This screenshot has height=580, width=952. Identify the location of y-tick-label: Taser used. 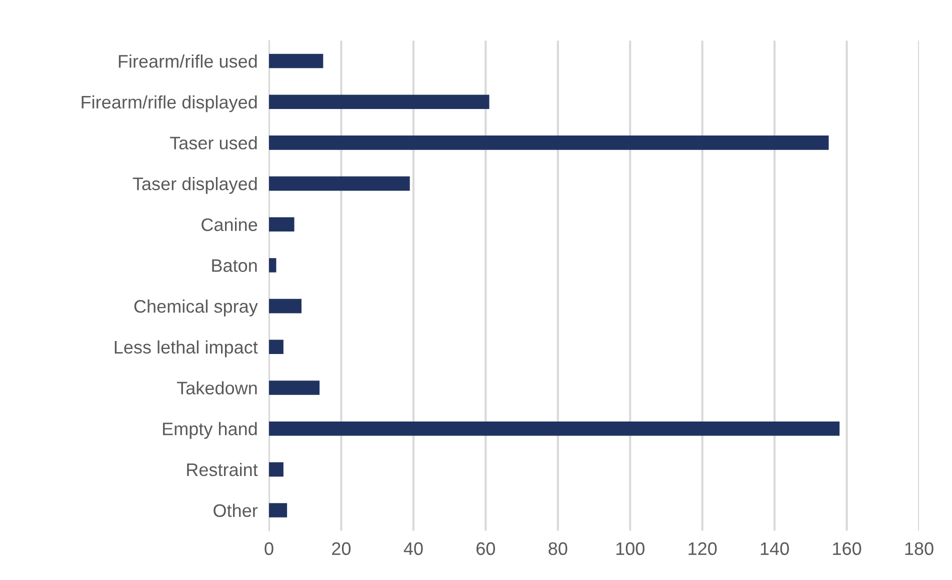
(213, 143).